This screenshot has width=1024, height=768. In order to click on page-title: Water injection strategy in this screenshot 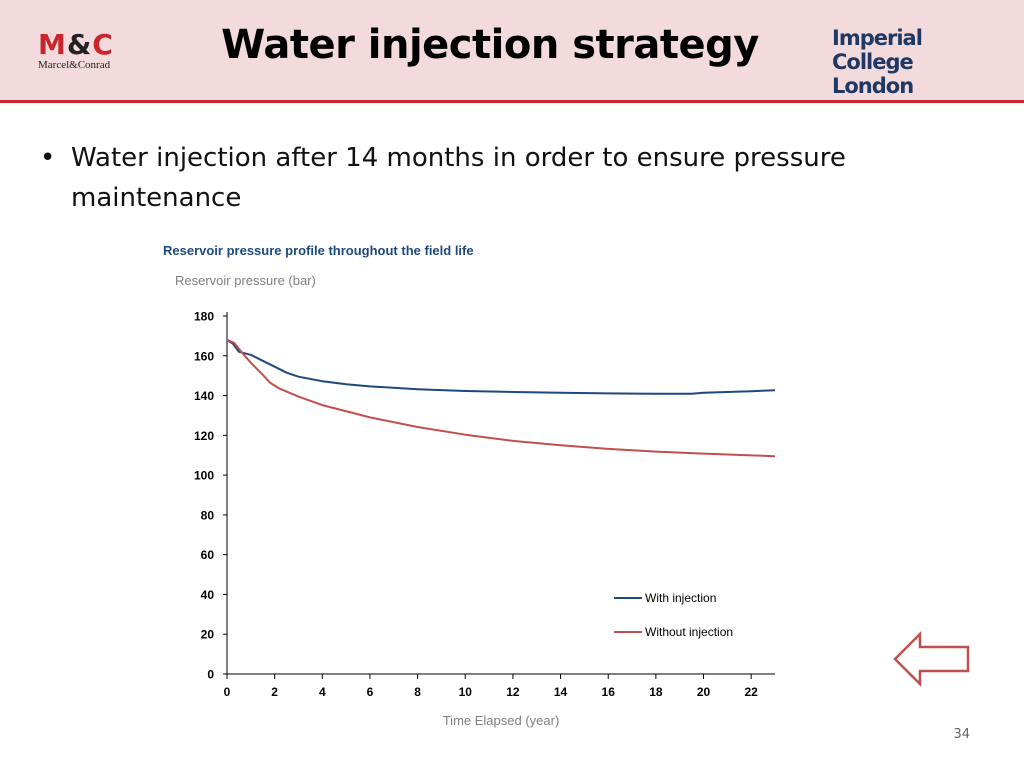, I will do `click(490, 45)`.